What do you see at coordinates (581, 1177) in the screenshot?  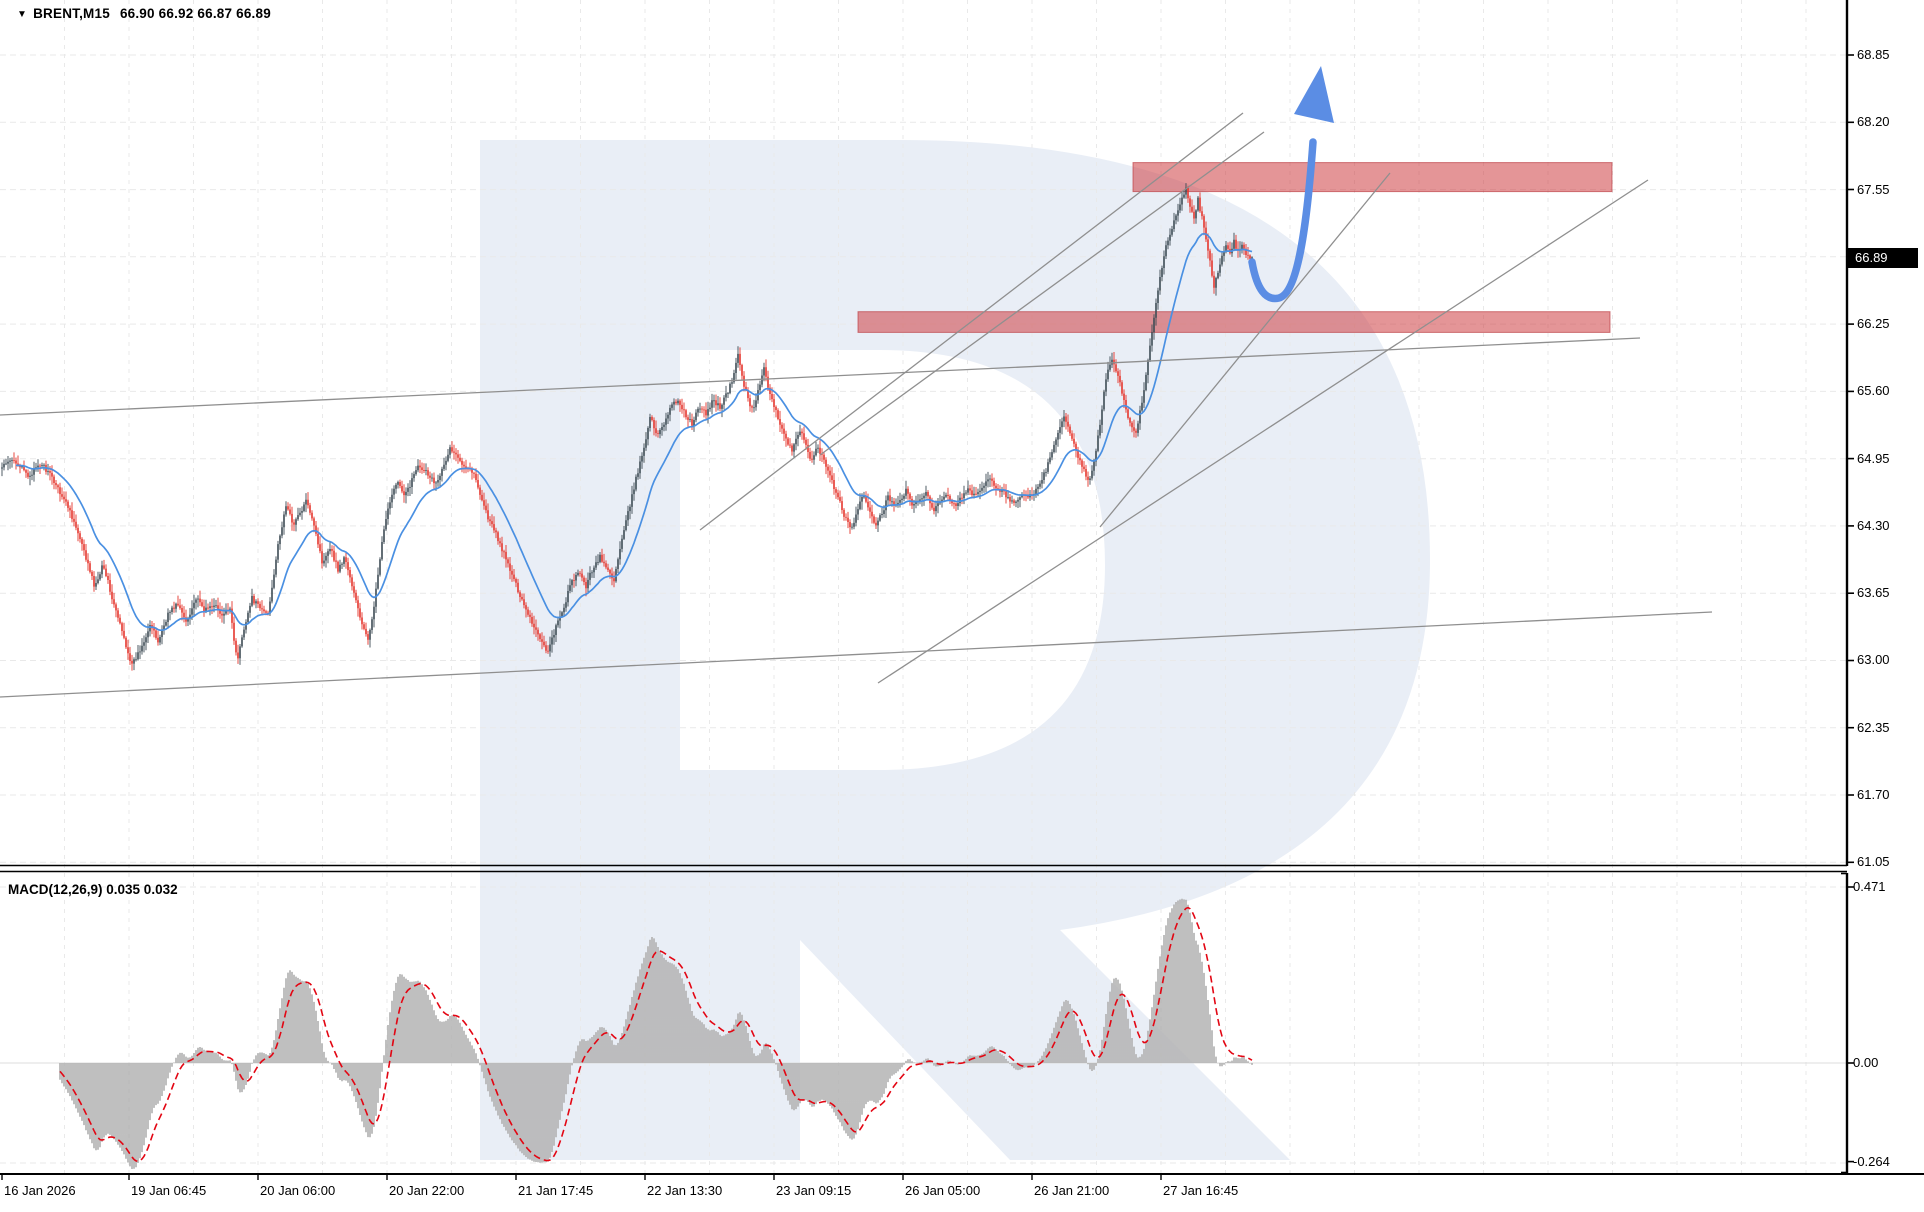 I see `time-axis-ticks` at bounding box center [581, 1177].